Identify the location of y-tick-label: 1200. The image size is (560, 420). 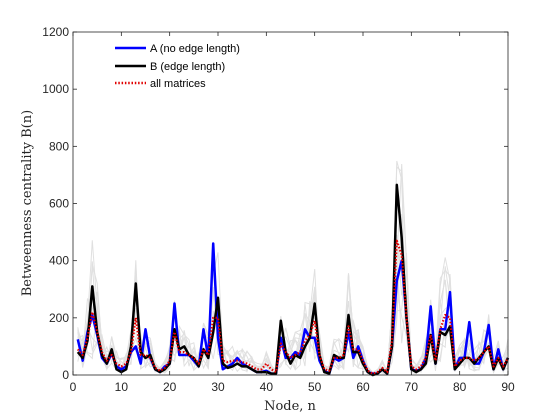
(55, 32).